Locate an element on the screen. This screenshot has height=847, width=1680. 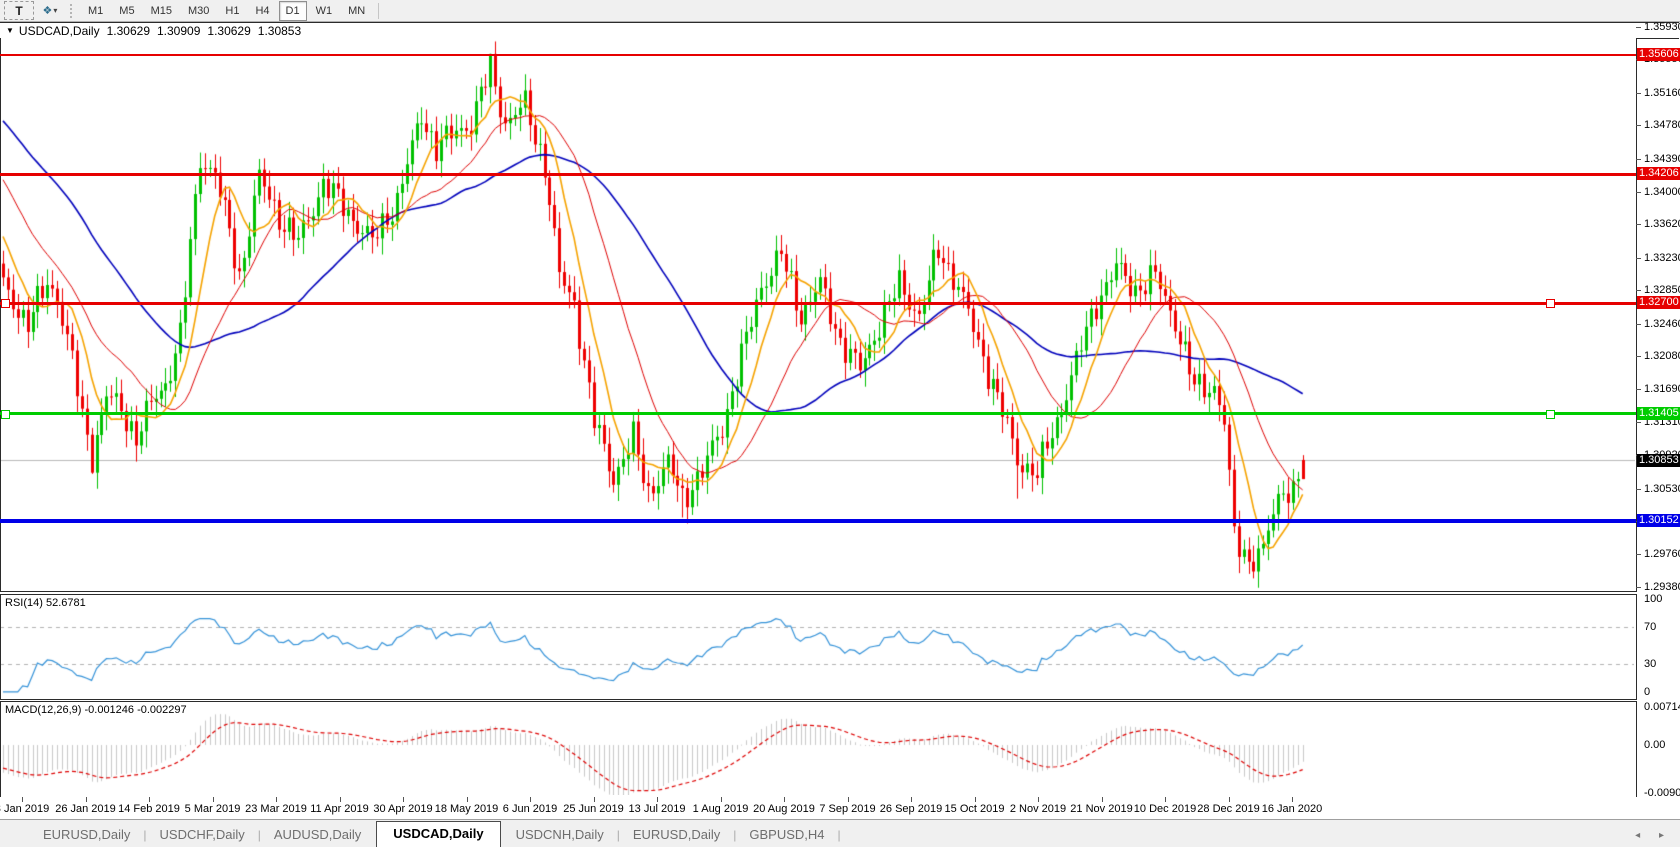
horizontal-level-line-1.31405 is located at coordinates (818, 414).